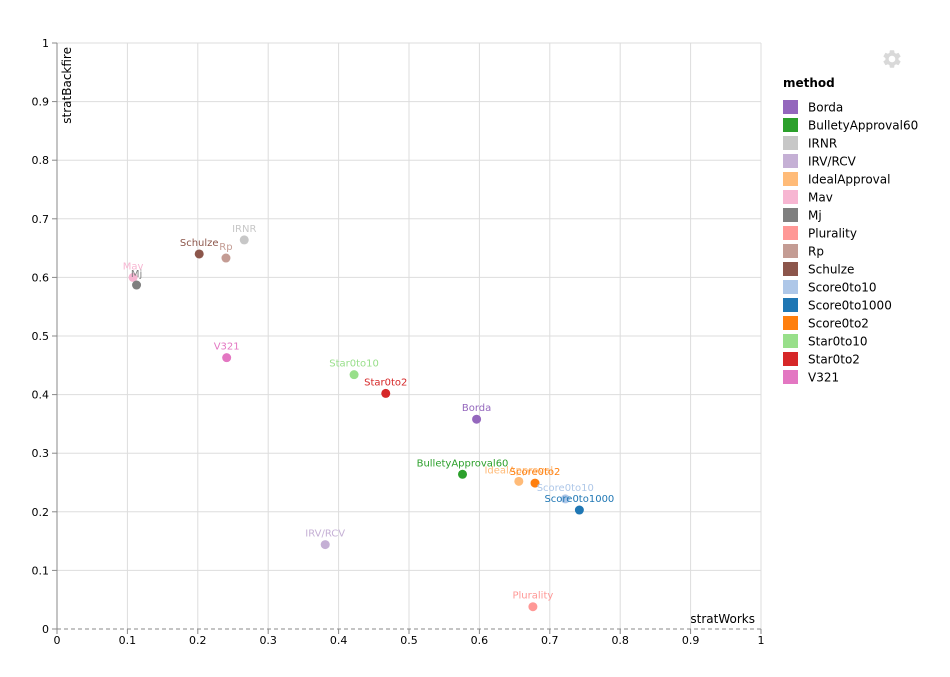  What do you see at coordinates (838, 342) in the screenshot?
I see `legend-item-label: Star0to10` at bounding box center [838, 342].